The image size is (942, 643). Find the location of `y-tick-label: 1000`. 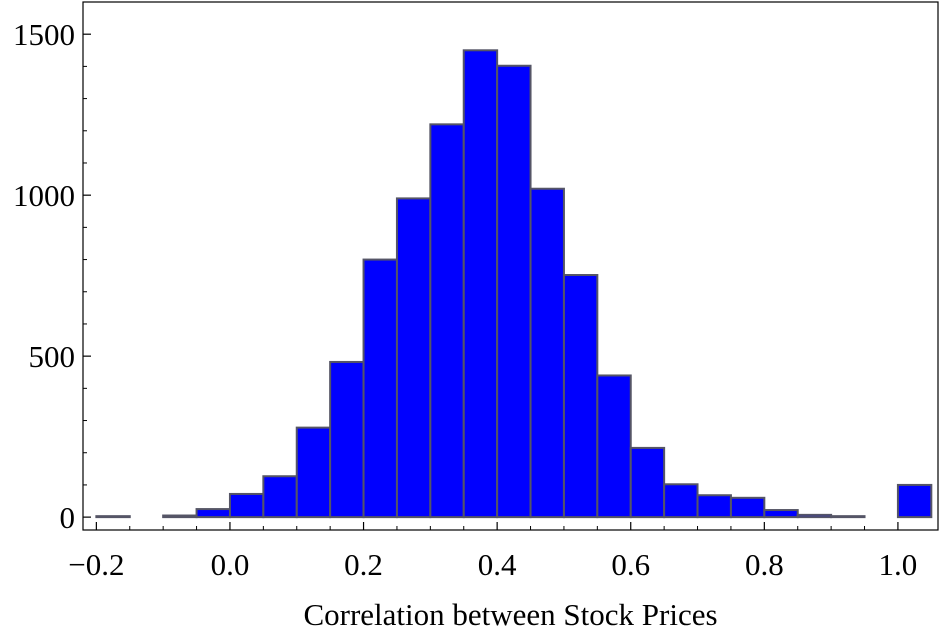

y-tick-label: 1000 is located at coordinates (44, 195).